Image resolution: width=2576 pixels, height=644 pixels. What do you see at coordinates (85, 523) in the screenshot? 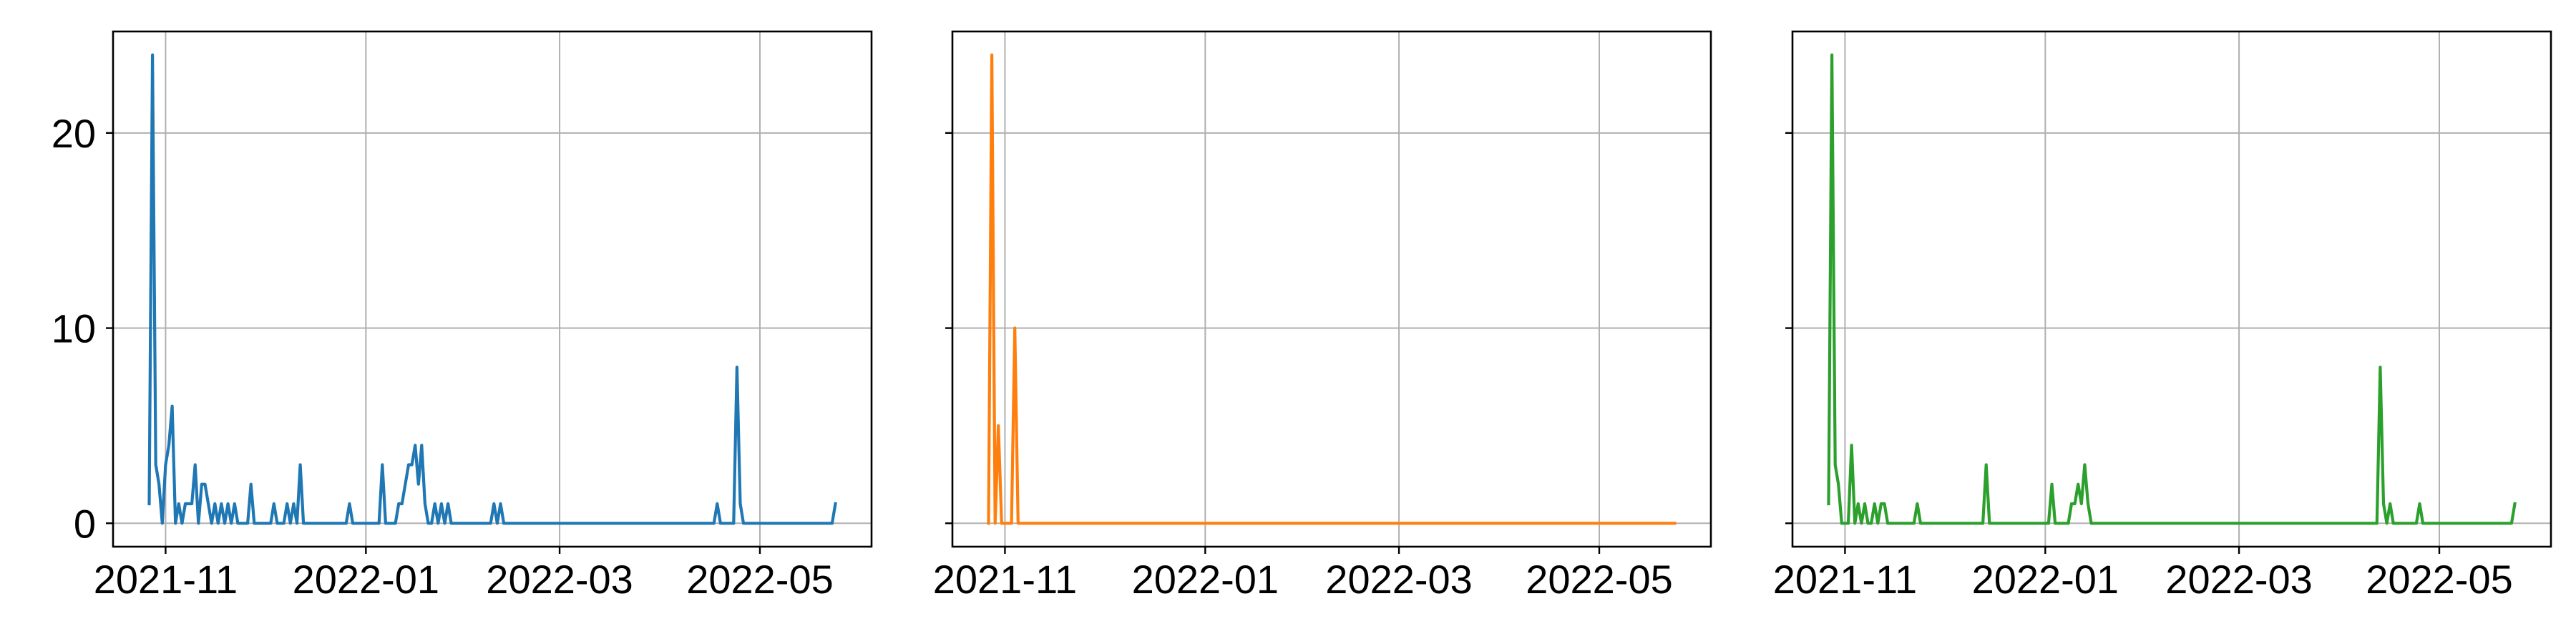
I see `y-tick-label: 0` at bounding box center [85, 523].